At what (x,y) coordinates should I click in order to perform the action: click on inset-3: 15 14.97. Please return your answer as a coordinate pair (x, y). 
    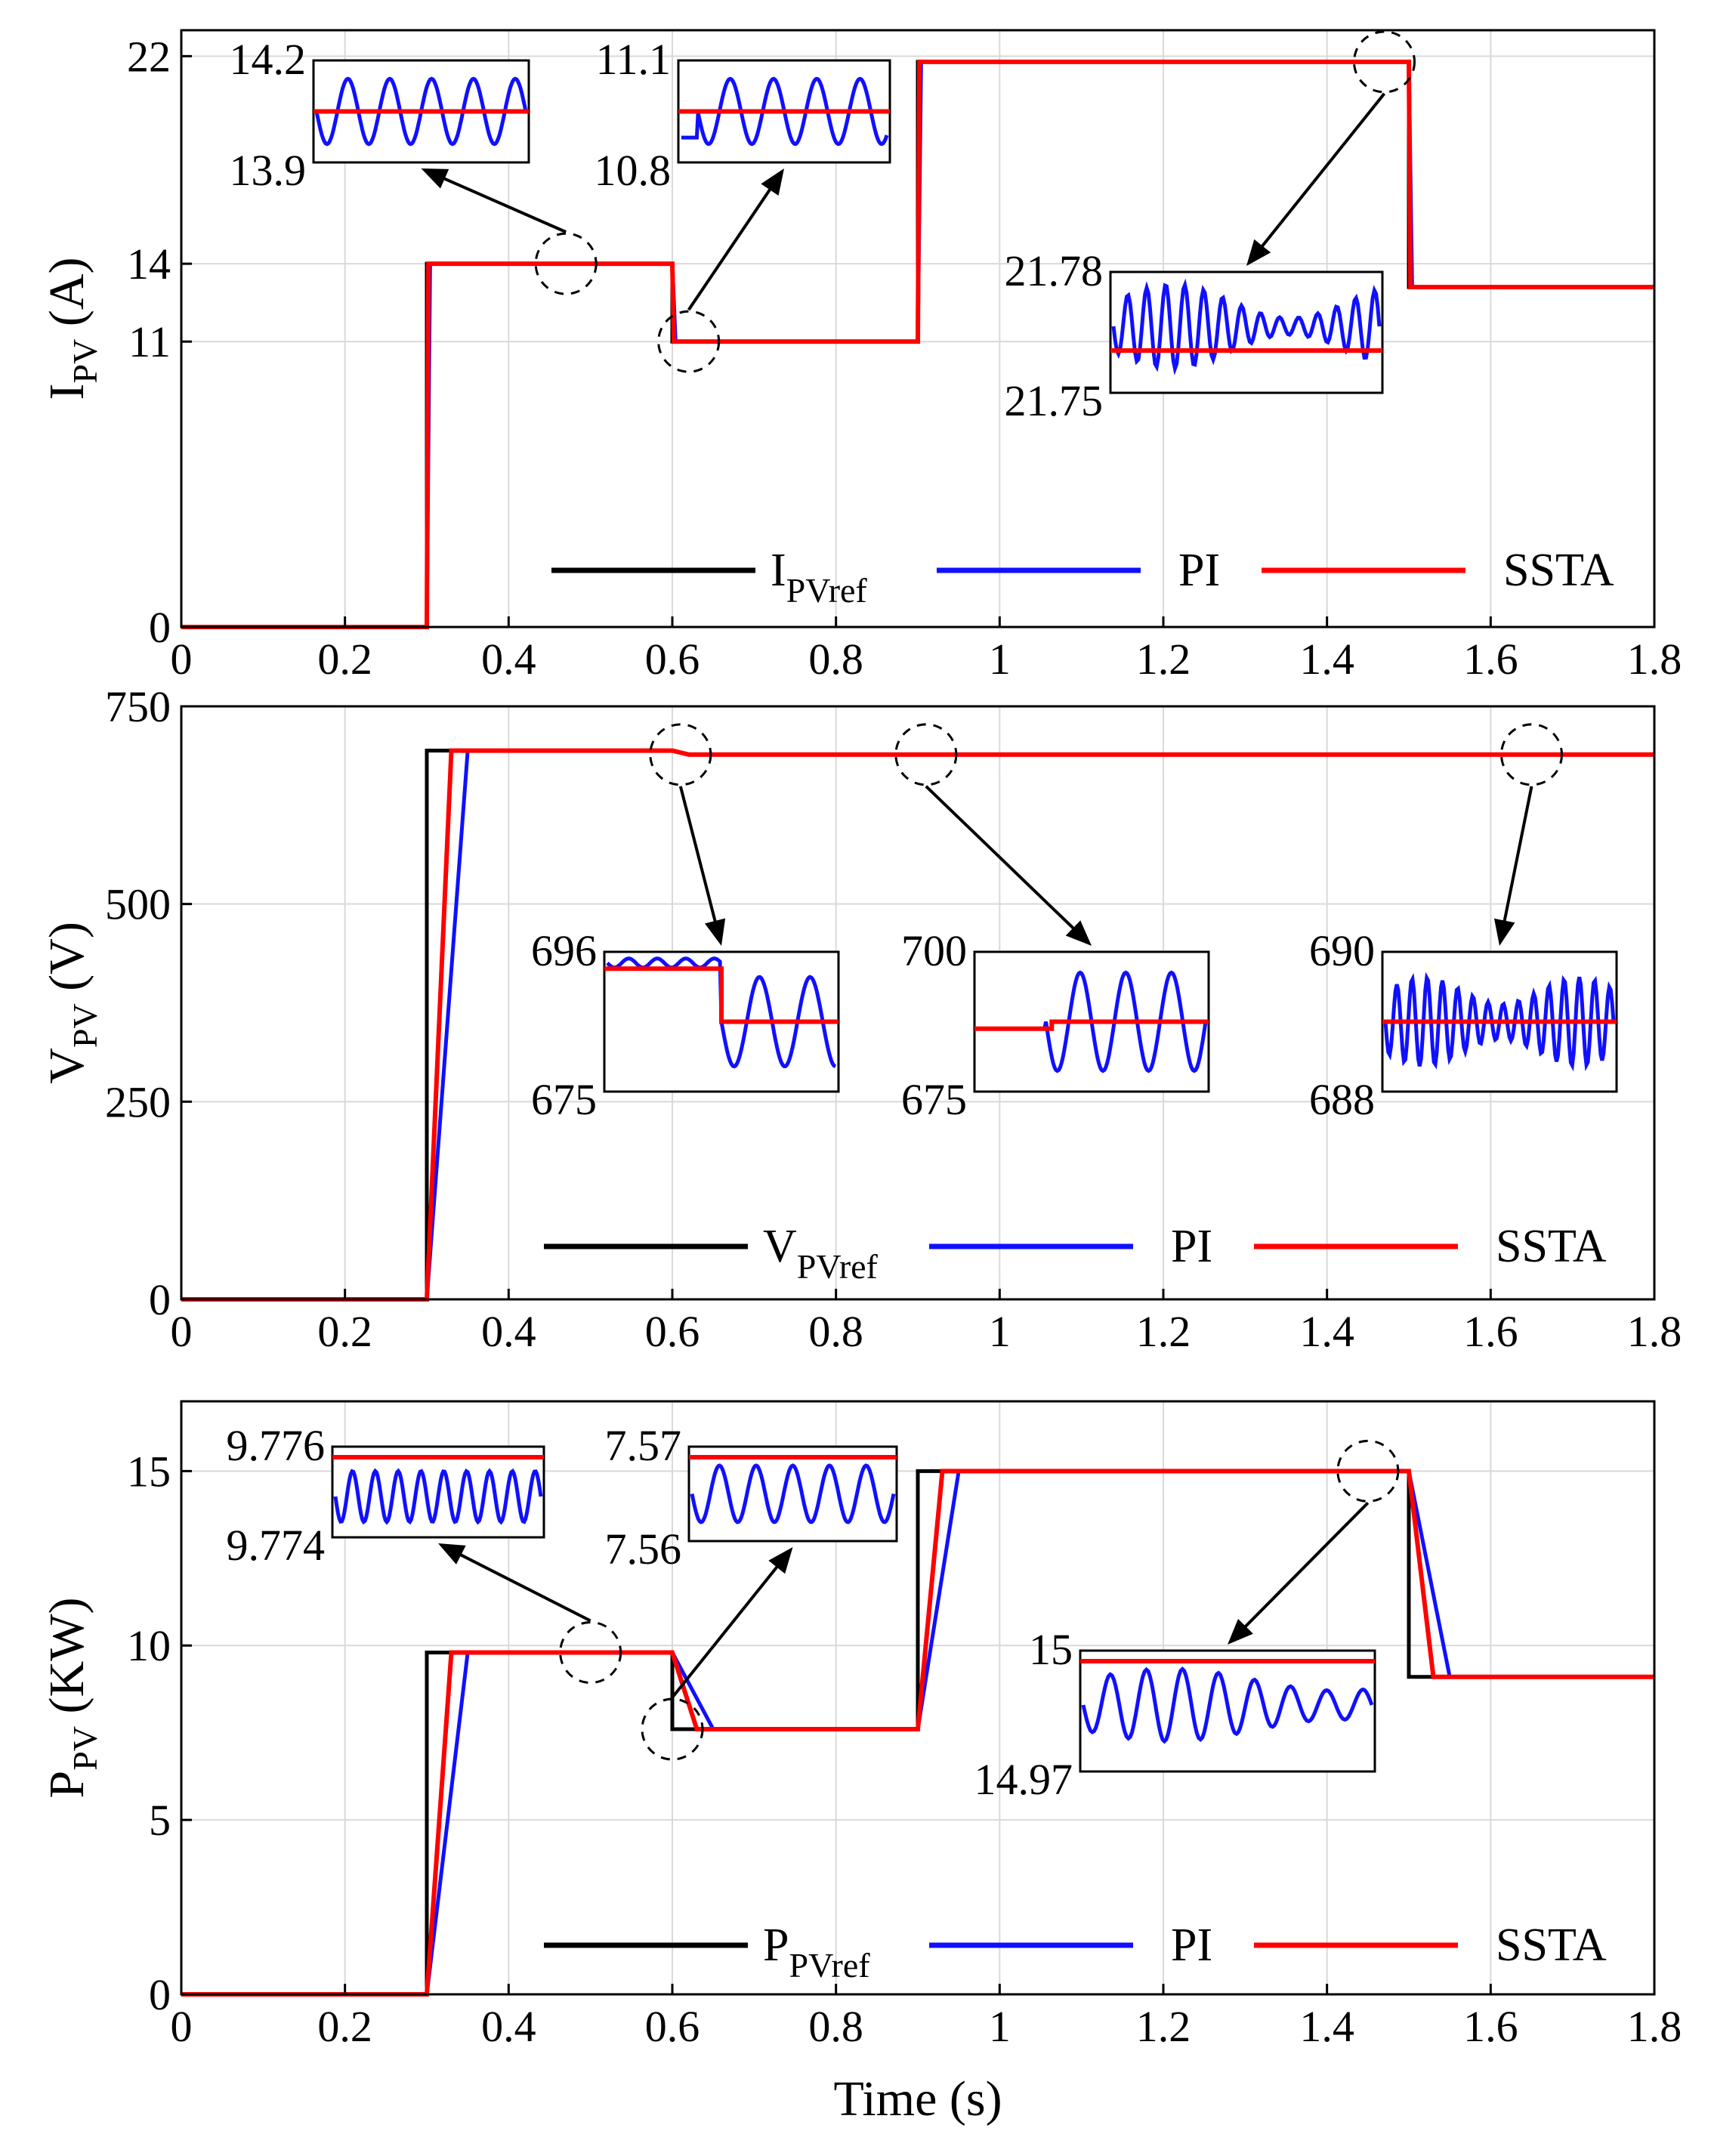
    Looking at the image, I should click on (1187, 1621).